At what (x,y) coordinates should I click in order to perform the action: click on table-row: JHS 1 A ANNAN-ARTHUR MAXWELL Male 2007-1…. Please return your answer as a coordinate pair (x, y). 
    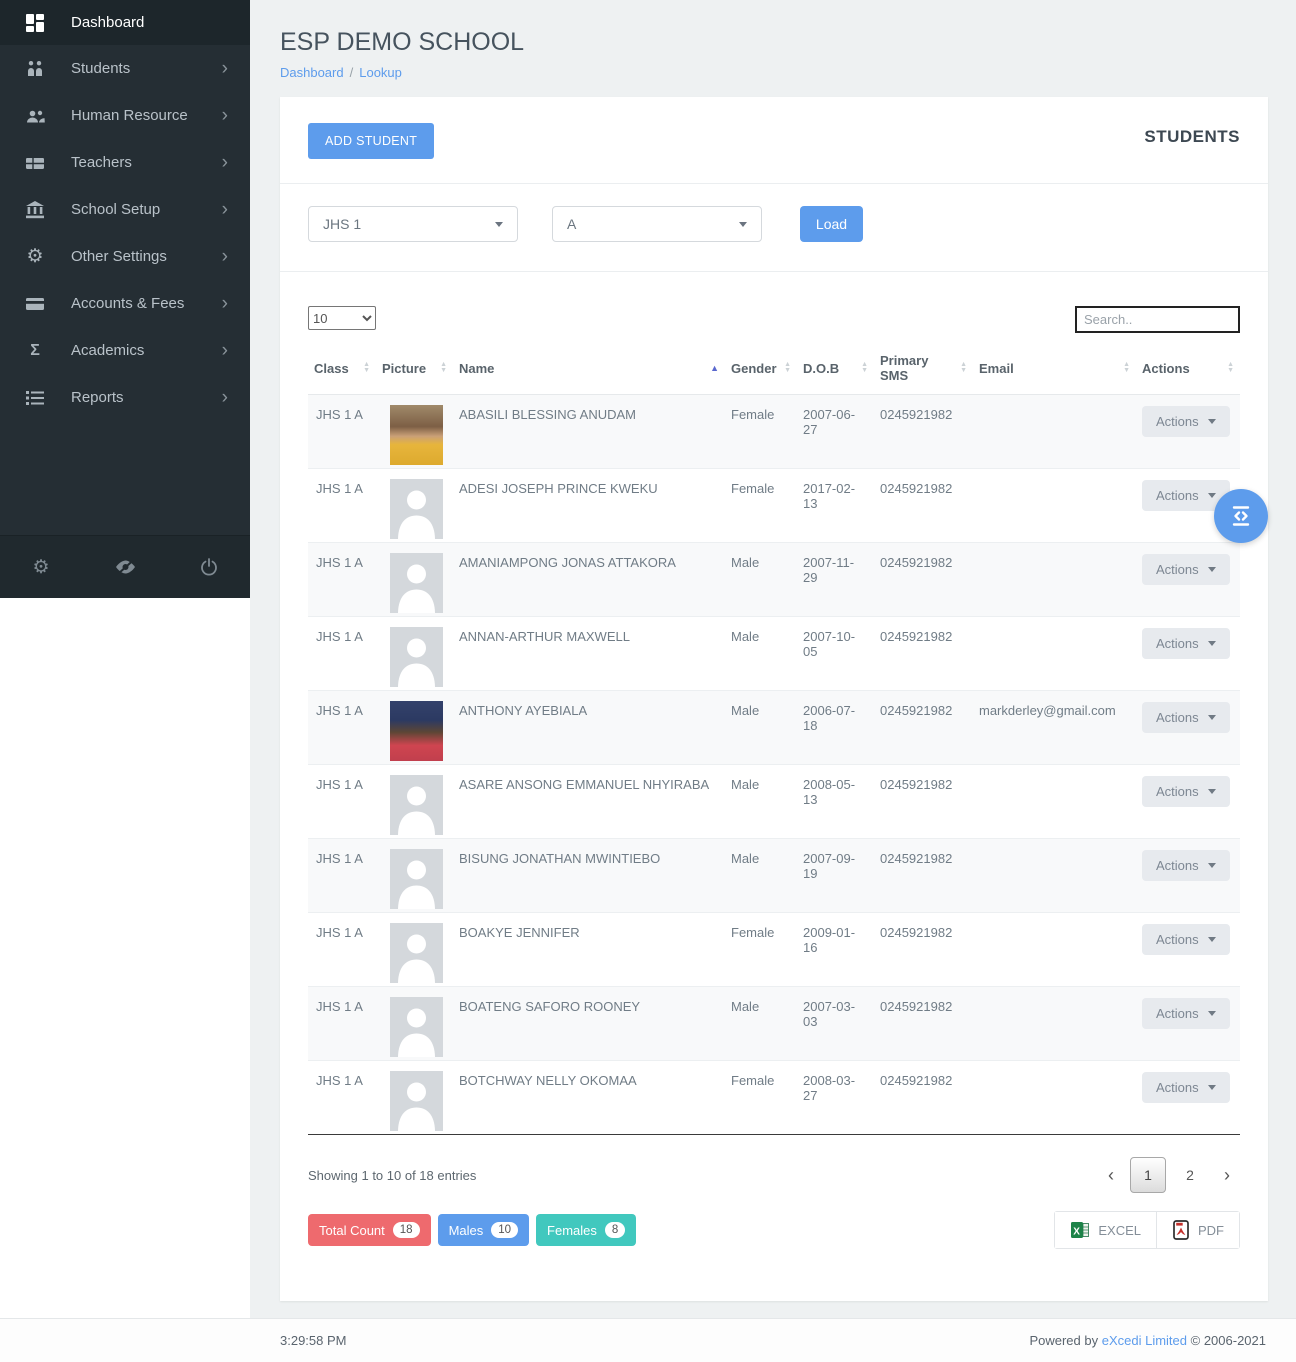
    Looking at the image, I should click on (774, 653).